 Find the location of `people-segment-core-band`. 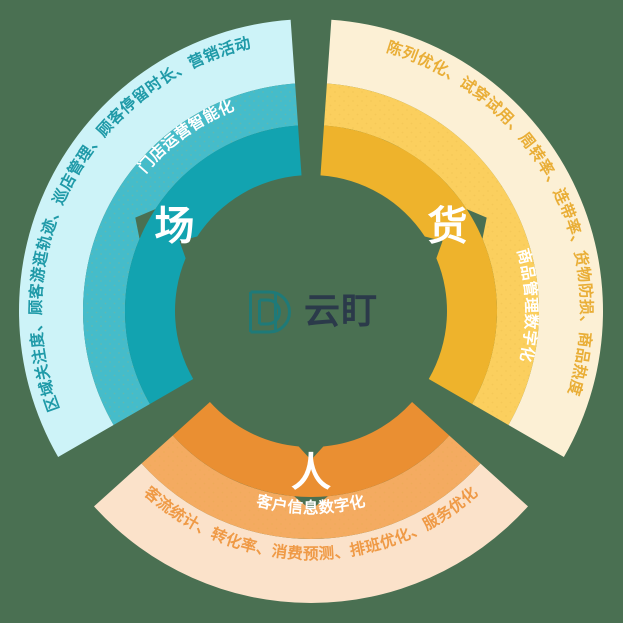

people-segment-core-band is located at coordinates (311, 449).